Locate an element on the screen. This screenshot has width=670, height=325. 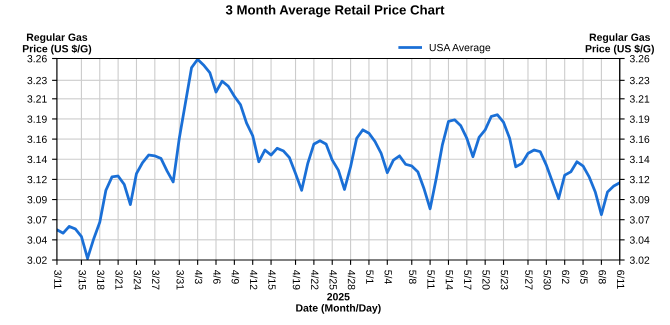
x-tick-label: 5/4 is located at coordinates (388, 277).